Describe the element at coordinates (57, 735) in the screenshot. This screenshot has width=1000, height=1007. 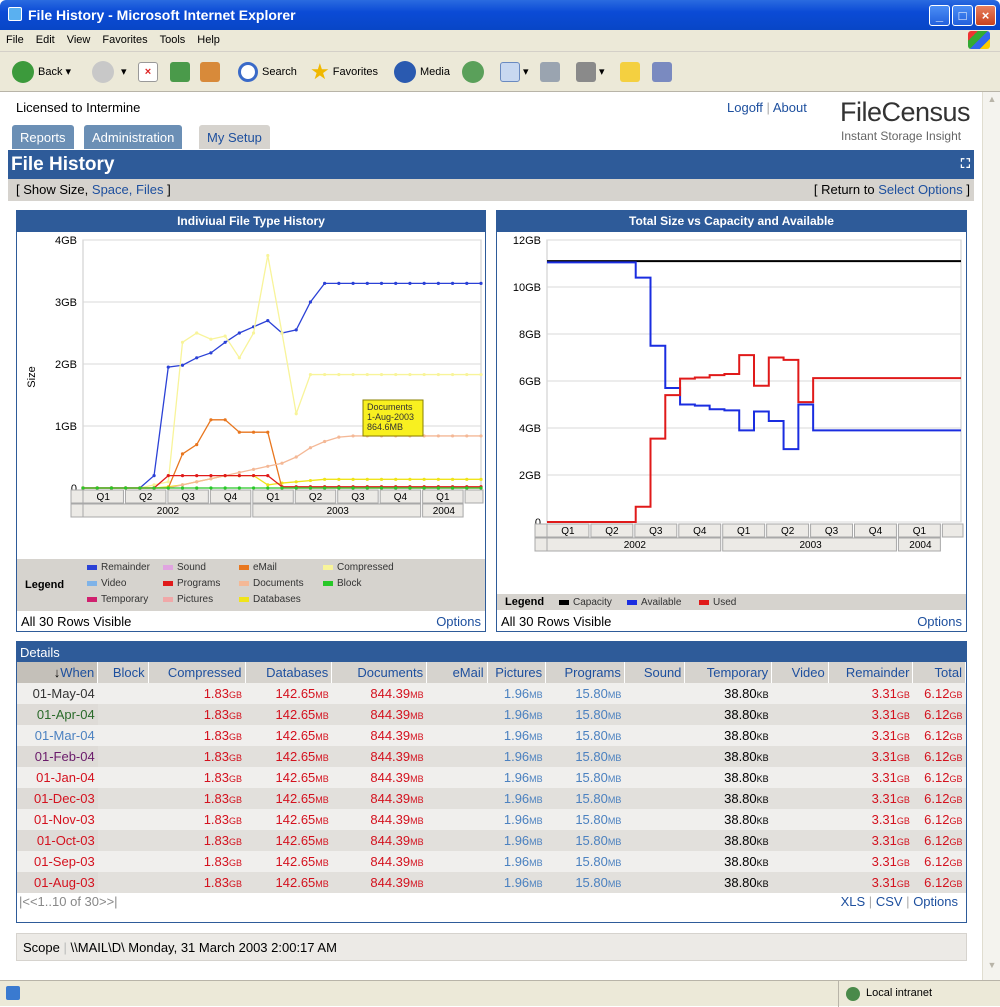
I see `cell-when: 01-Mar-04` at that location.